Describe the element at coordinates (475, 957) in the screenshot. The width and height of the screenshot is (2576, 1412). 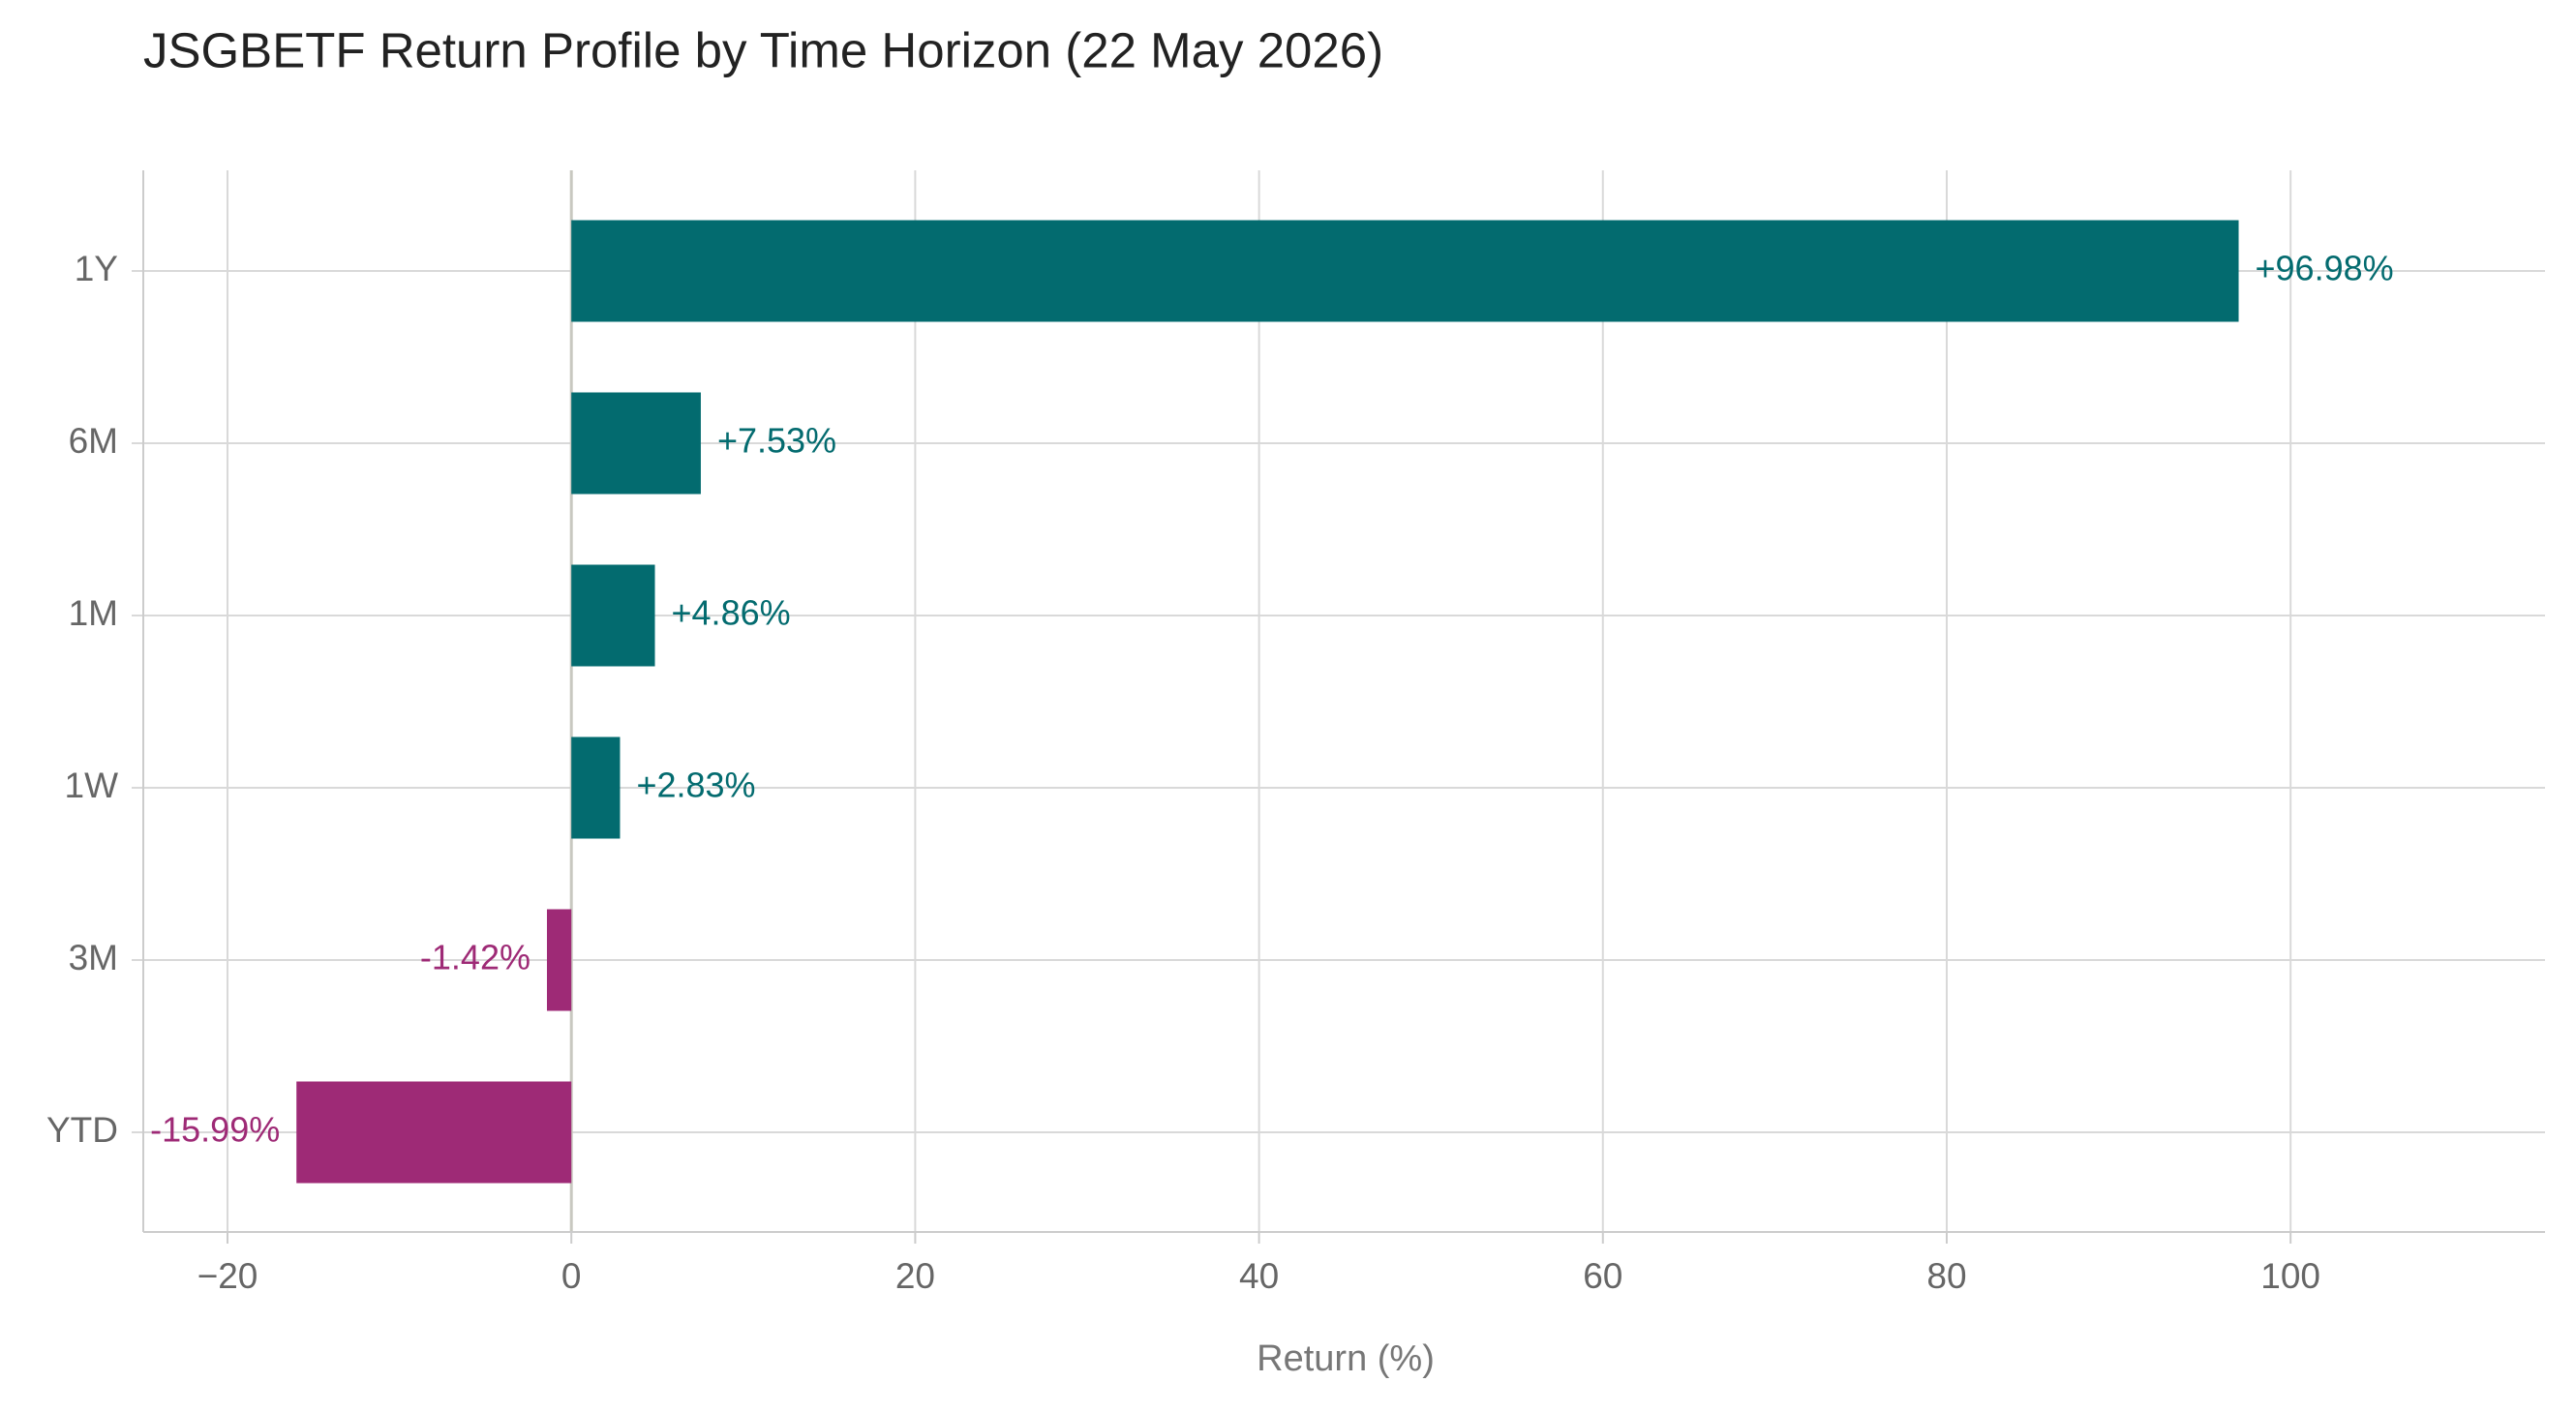
I see `value-label: -1.42%` at that location.